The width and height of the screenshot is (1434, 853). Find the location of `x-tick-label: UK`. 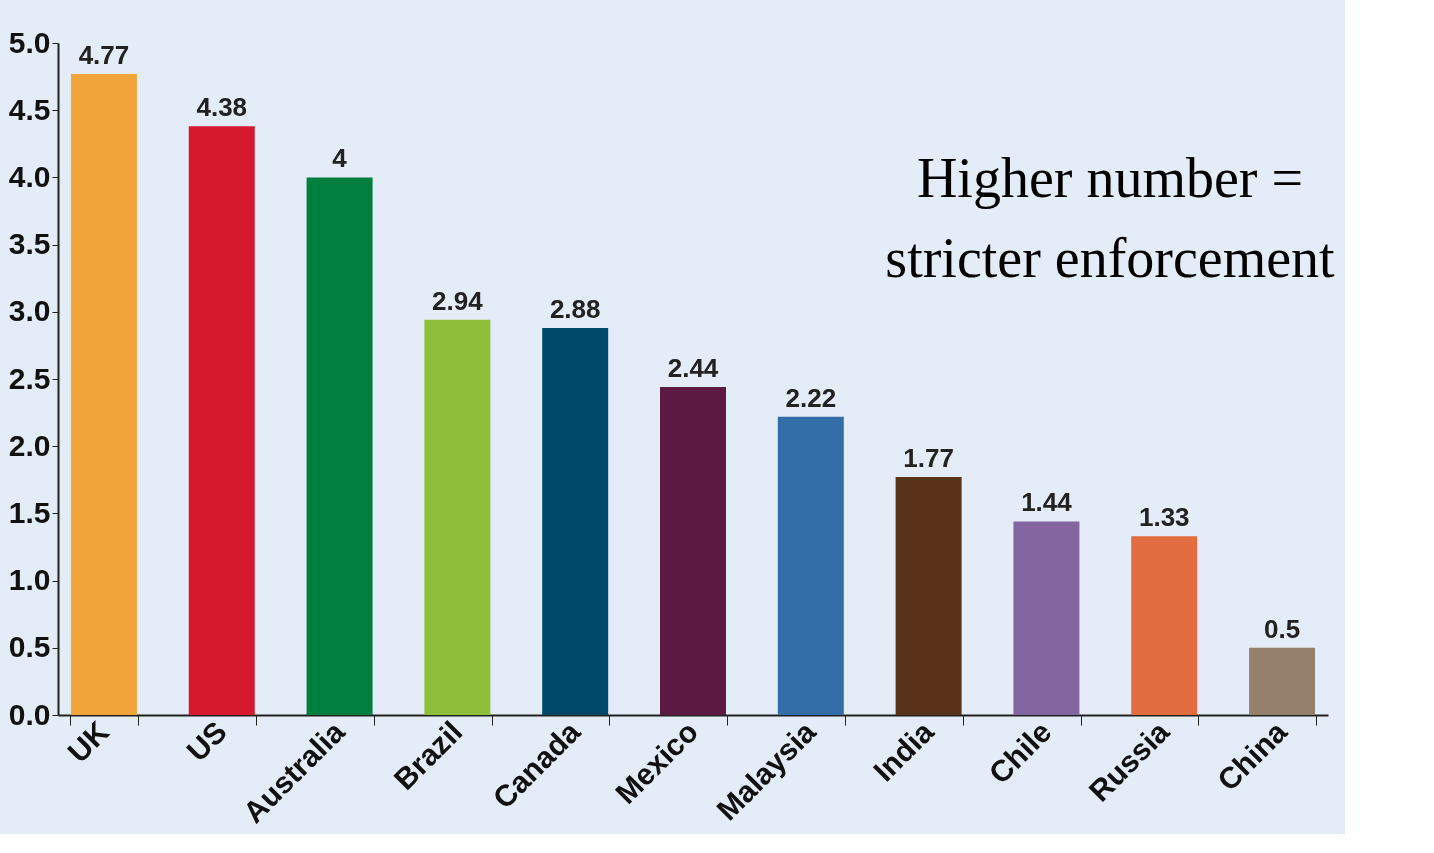

x-tick-label: UK is located at coordinates (88, 741).